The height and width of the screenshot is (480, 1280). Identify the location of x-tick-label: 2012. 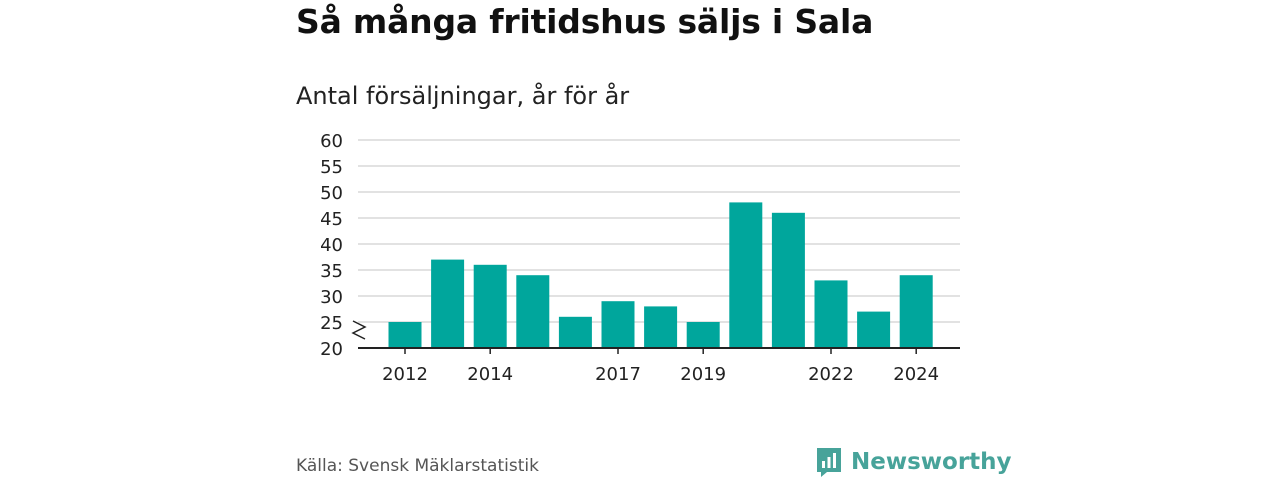
(405, 374).